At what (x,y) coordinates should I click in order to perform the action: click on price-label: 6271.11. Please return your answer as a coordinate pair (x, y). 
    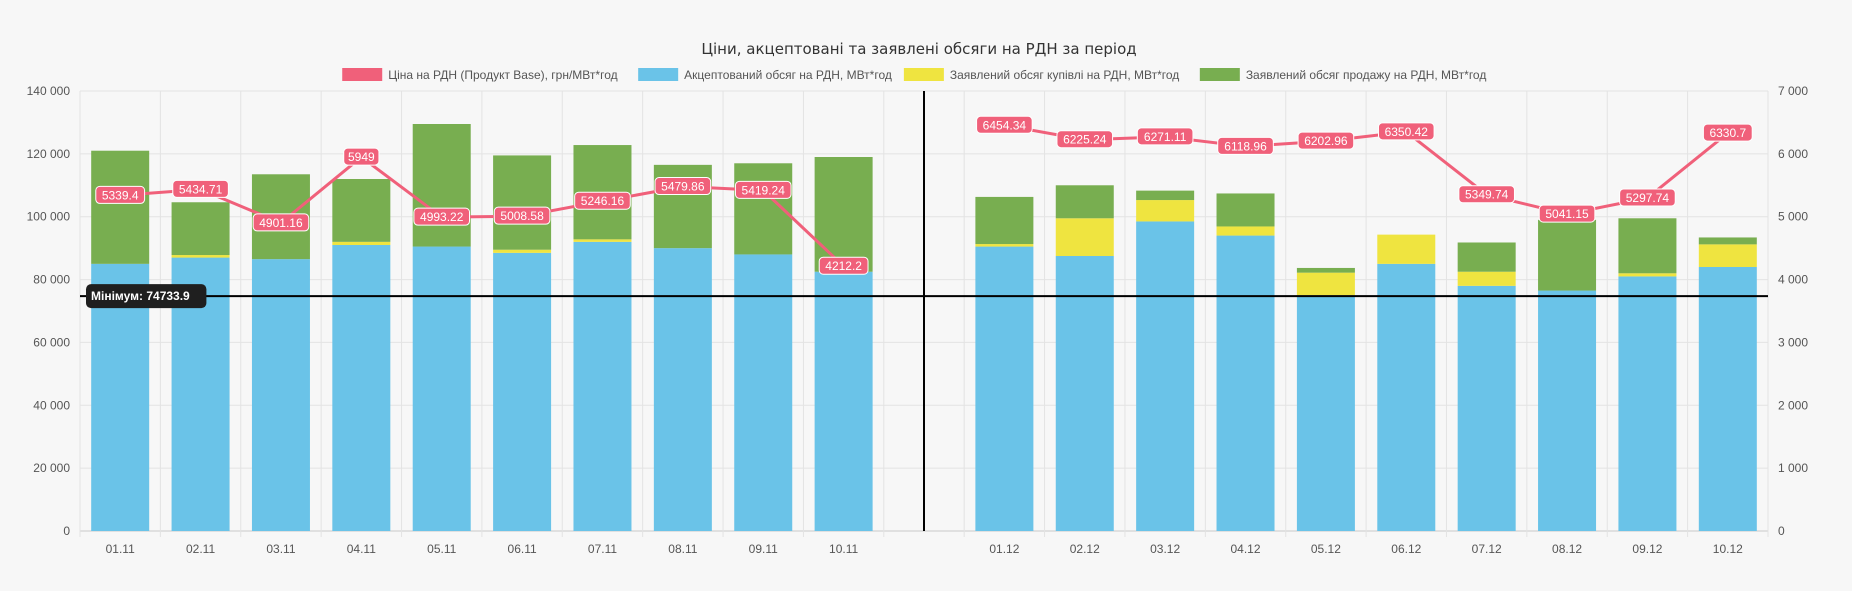
    Looking at the image, I should click on (1165, 137).